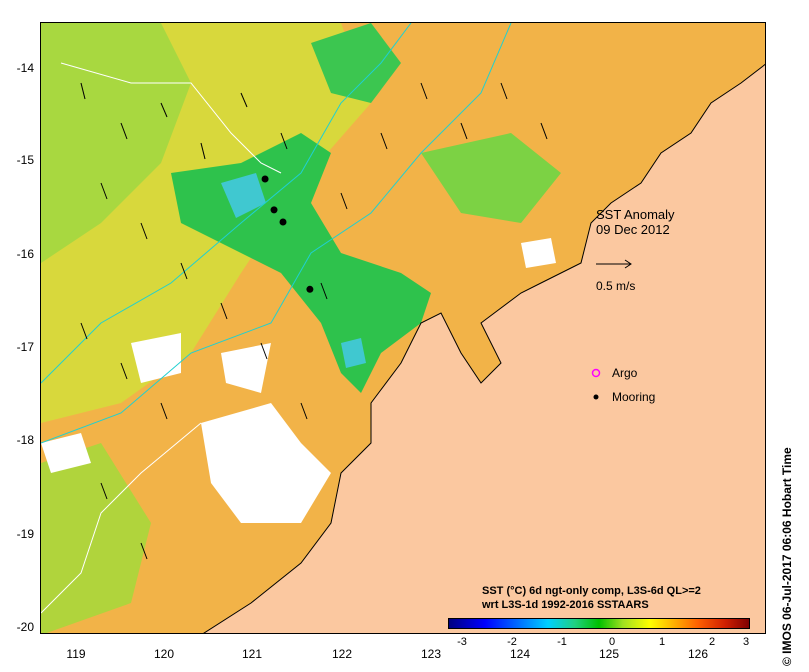  What do you see at coordinates (25, 347) in the screenshot?
I see `y-tick-label: -17` at bounding box center [25, 347].